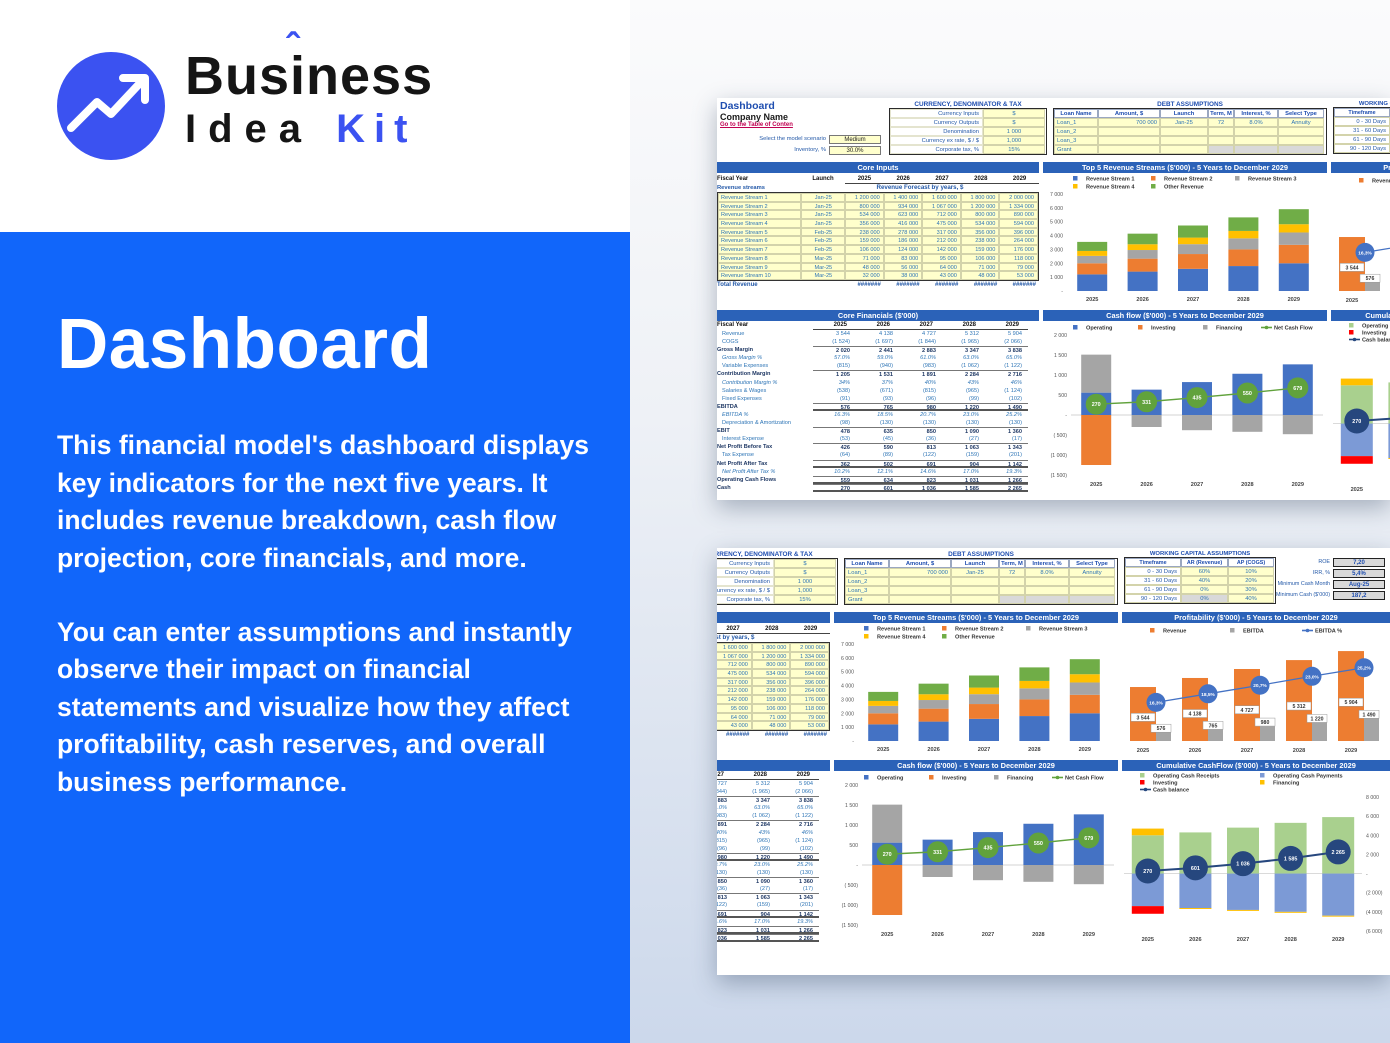 The image size is (1390, 1043). Describe the element at coordinates (1251, 598) in the screenshot. I see `wc-ap-cell: 40%` at that location.